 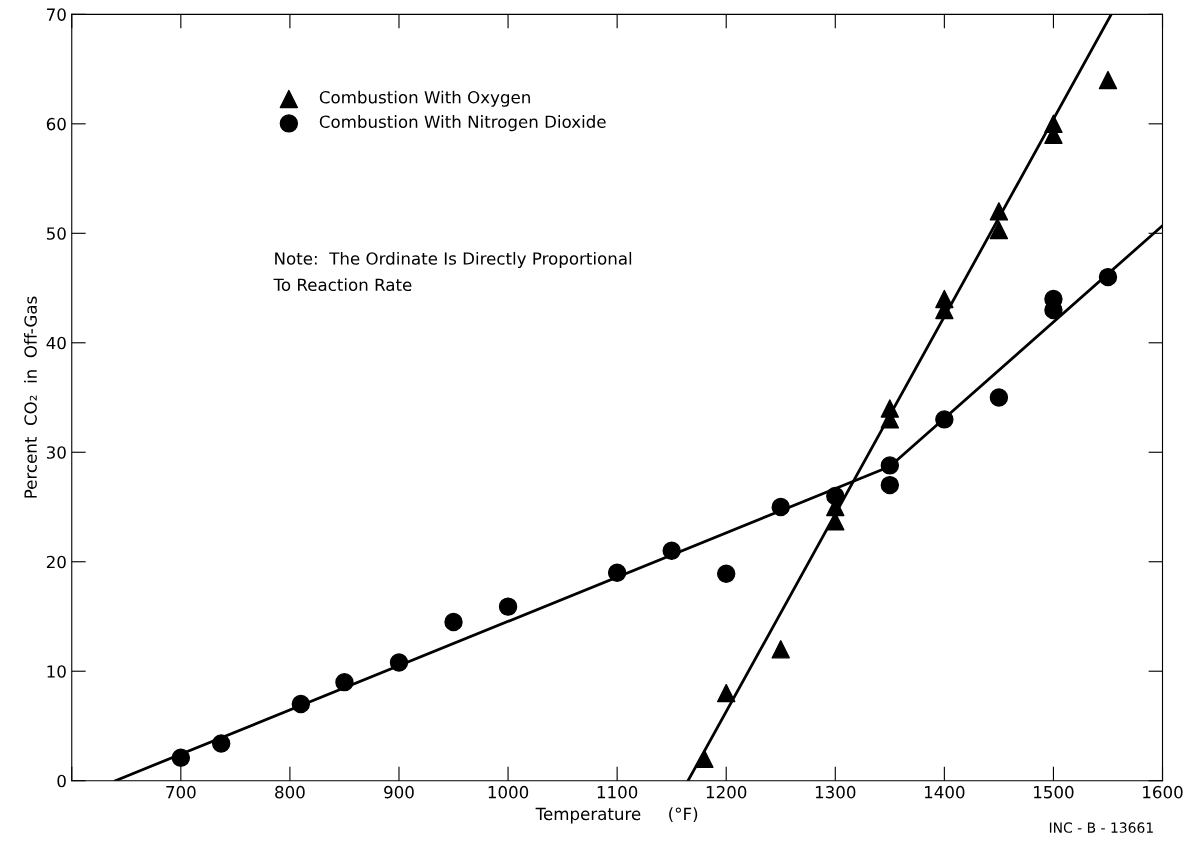 I want to click on y-tick-label: 50, so click(x=56, y=233).